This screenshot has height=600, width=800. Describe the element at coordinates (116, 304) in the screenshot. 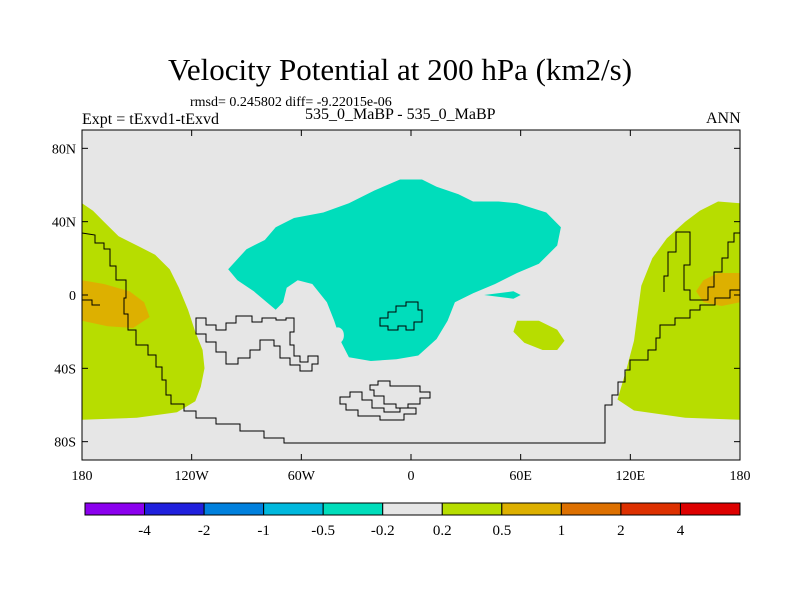

I see `contour-strong-positive-west` at that location.